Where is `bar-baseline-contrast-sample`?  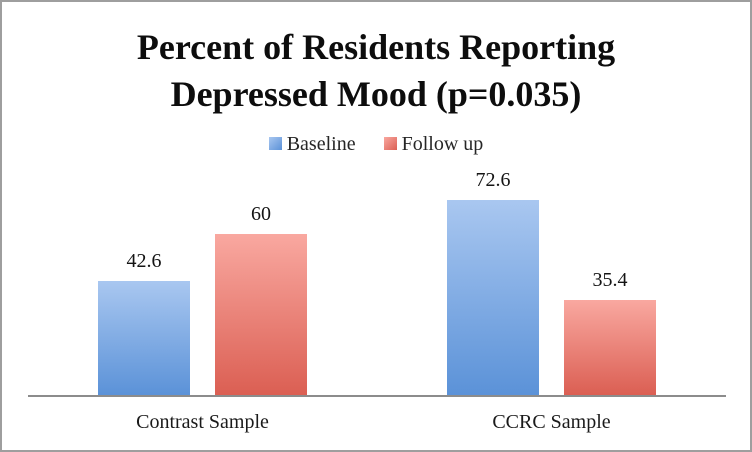 bar-baseline-contrast-sample is located at coordinates (144, 338).